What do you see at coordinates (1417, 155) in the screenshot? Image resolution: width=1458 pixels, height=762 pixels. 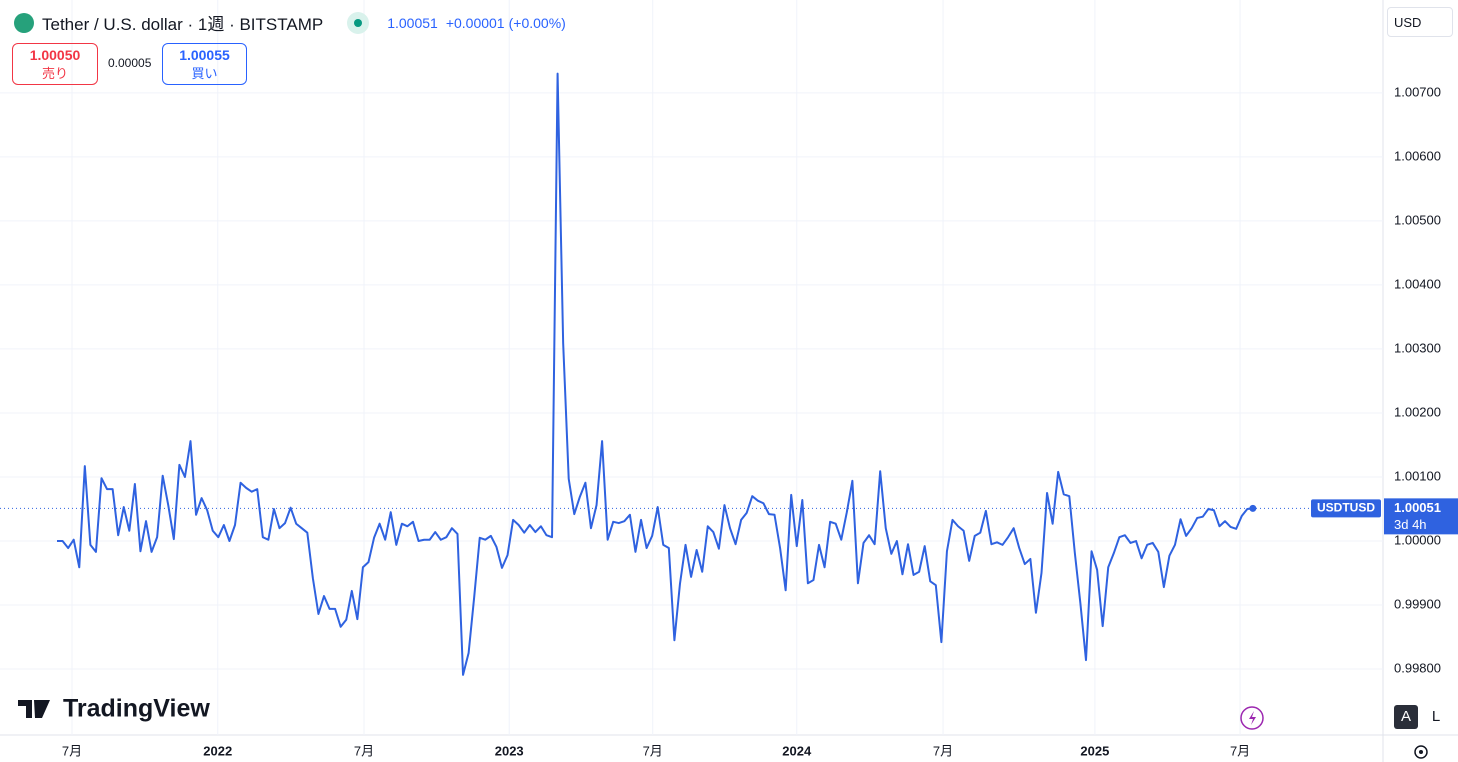 I see `y-tick-label: 1.00600` at bounding box center [1417, 155].